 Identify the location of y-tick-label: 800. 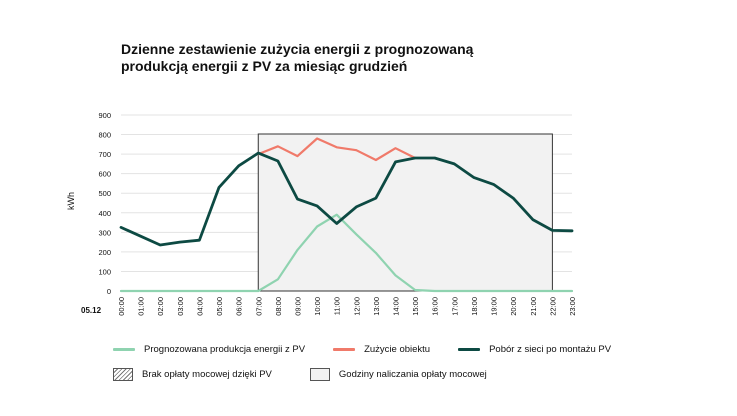
(104, 135).